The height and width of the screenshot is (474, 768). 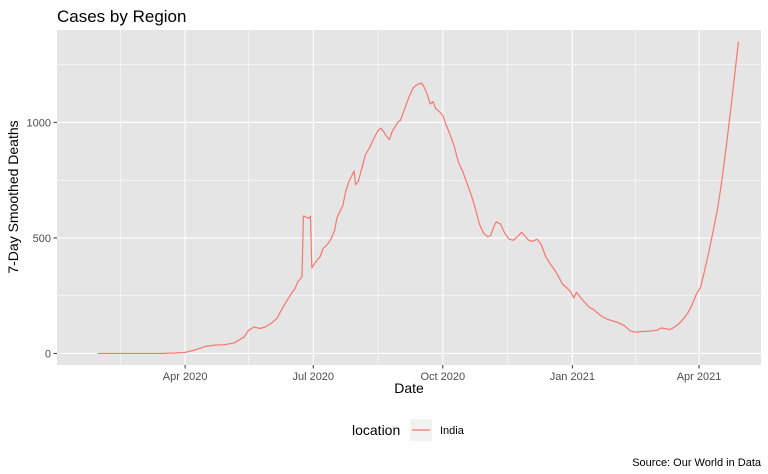 What do you see at coordinates (48, 354) in the screenshot?
I see `y-tick-label-0: 0` at bounding box center [48, 354].